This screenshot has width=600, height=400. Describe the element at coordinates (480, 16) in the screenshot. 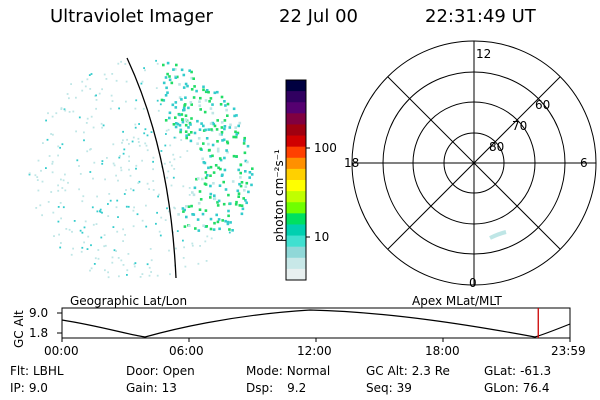

I see `time-label: 22:31:49 UT` at that location.